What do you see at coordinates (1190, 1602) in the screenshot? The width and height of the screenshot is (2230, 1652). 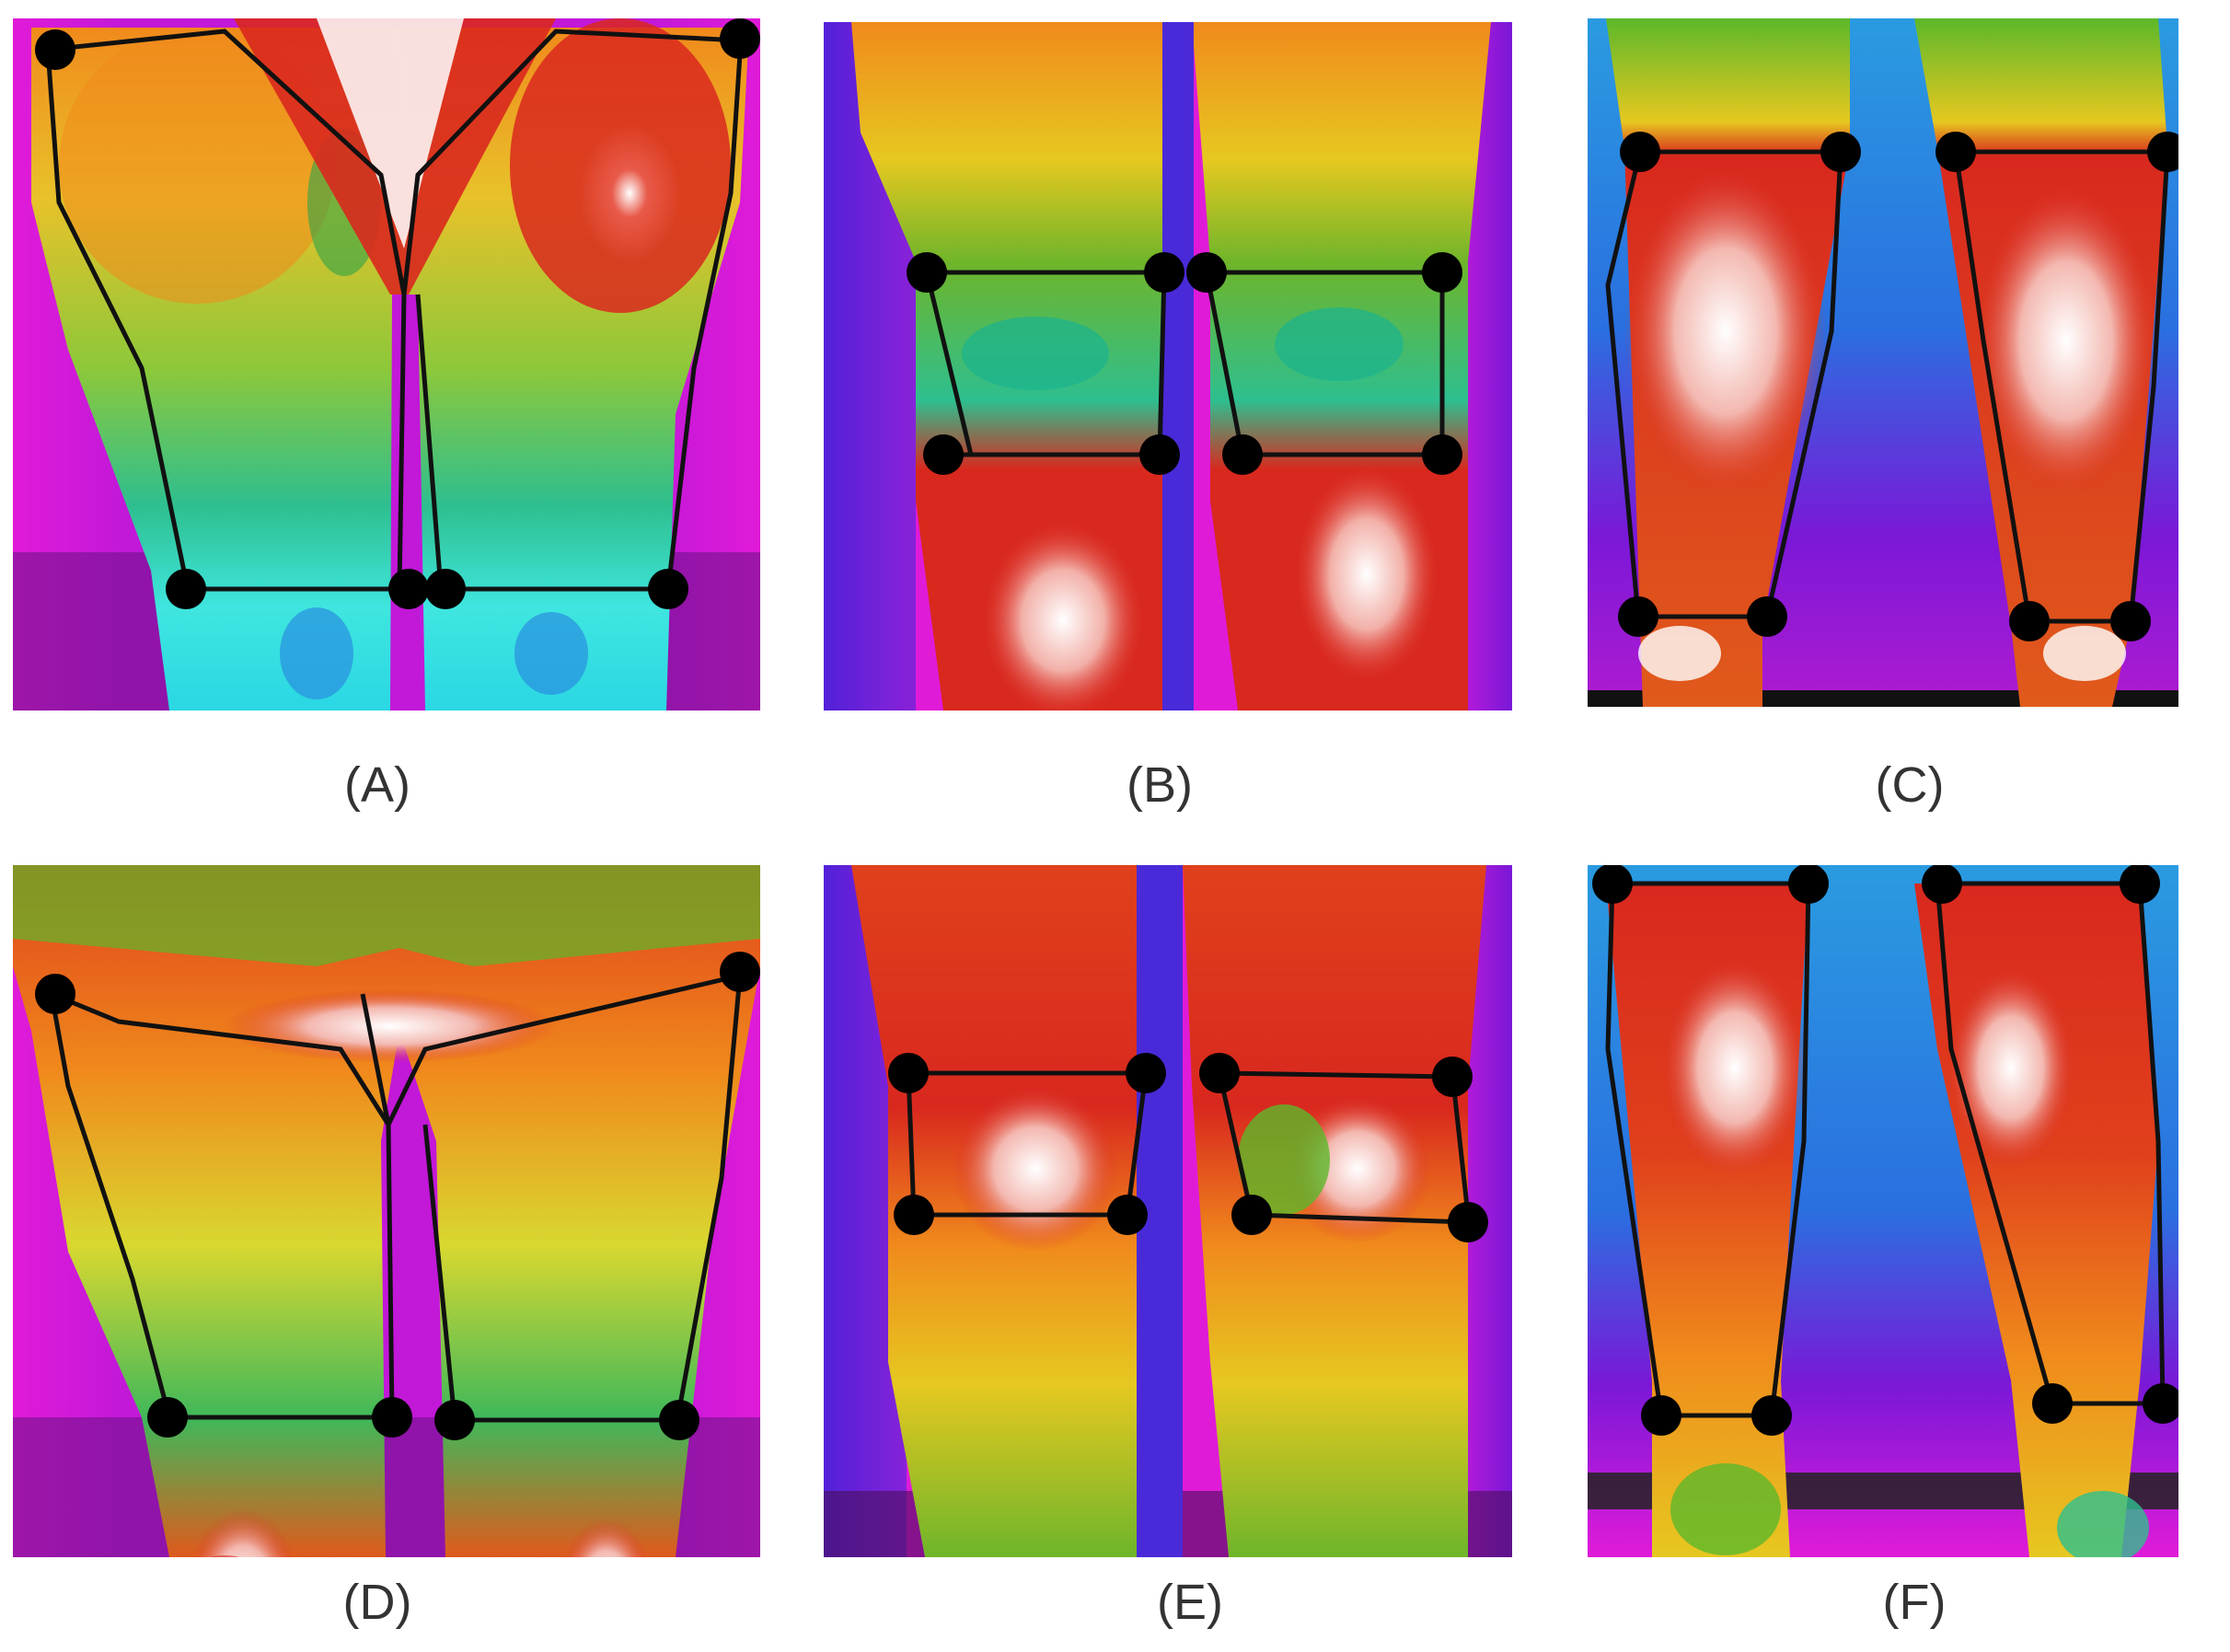 I see `panel-label-e: (E)` at bounding box center [1190, 1602].